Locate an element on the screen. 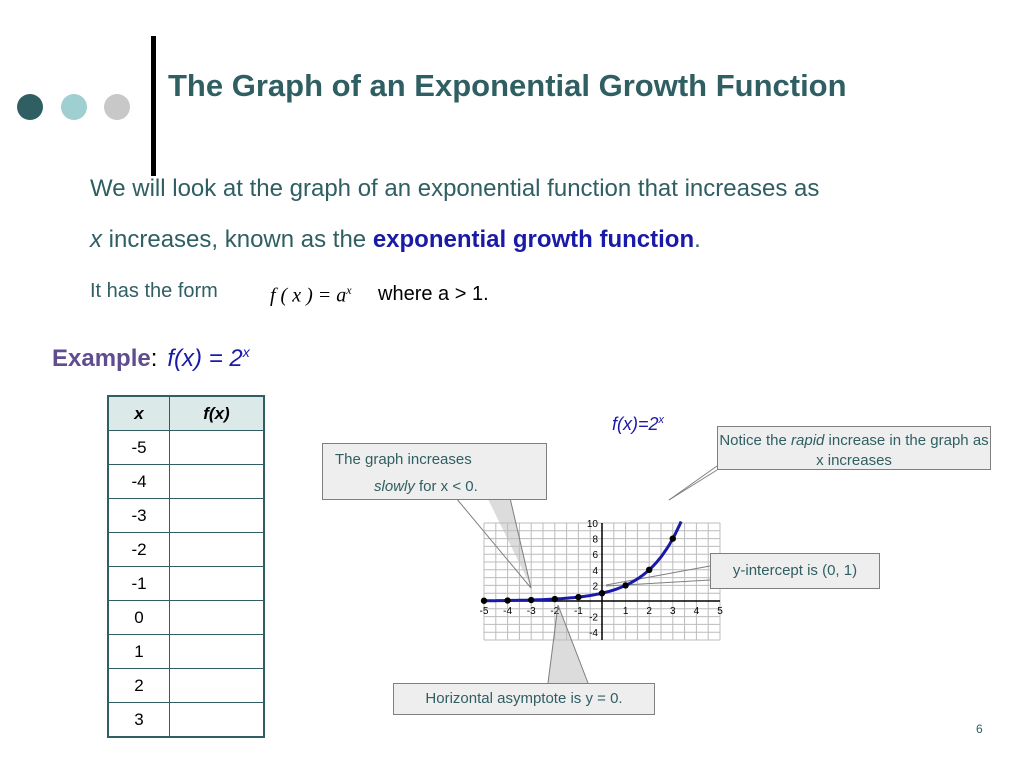 Image resolution: width=1024 pixels, height=768 pixels. values-table: x f(x) -5 -4 -3 -2 -1 0 1 2 3 is located at coordinates (186, 566).